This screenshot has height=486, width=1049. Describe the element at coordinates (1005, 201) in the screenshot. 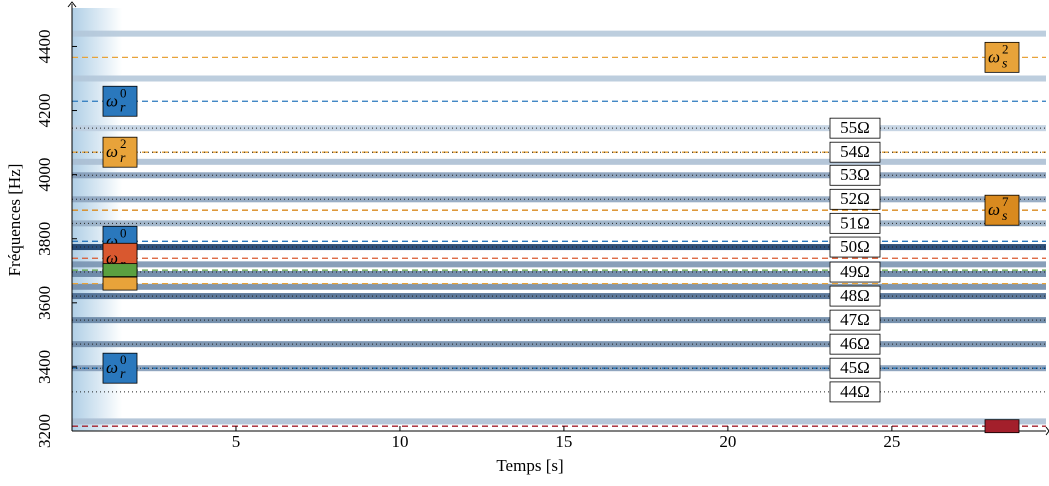

I see `mode-label-sup: 7` at that location.